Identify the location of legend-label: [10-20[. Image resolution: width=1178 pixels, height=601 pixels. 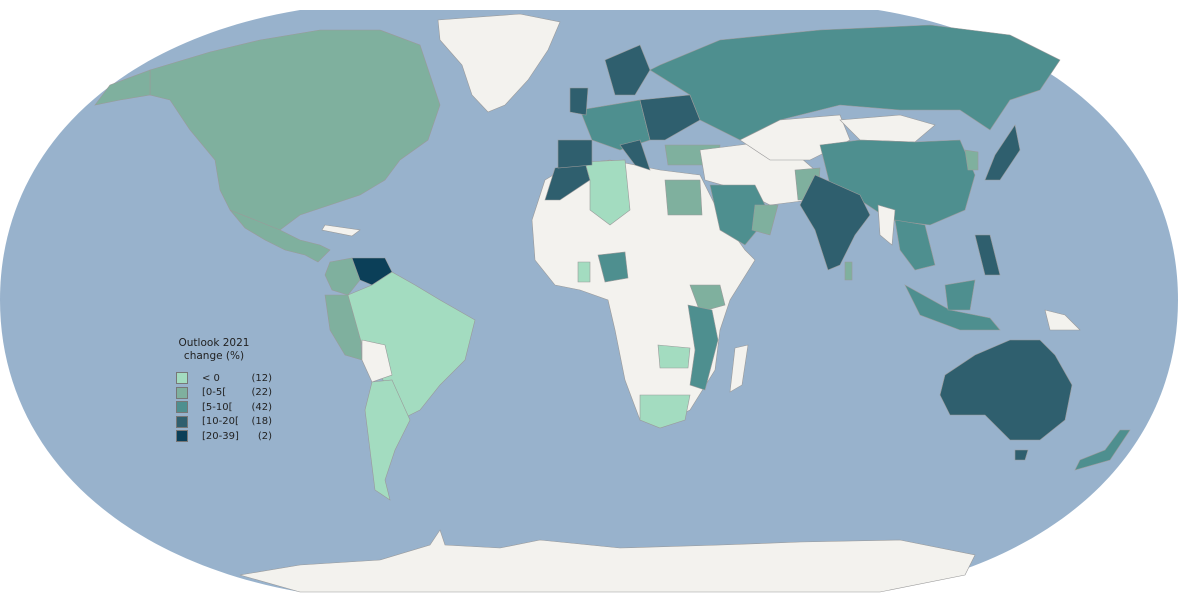
(220, 422).